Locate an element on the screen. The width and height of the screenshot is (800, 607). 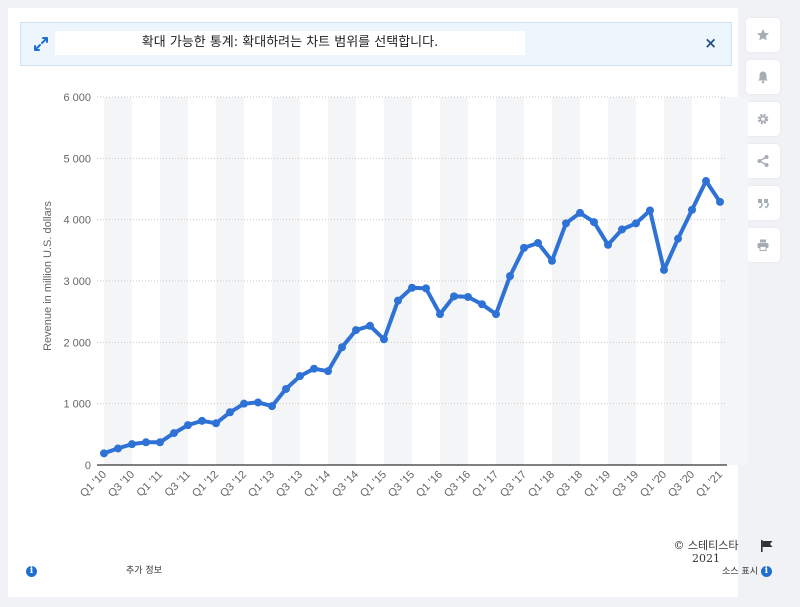
settings-button is located at coordinates (763, 119).